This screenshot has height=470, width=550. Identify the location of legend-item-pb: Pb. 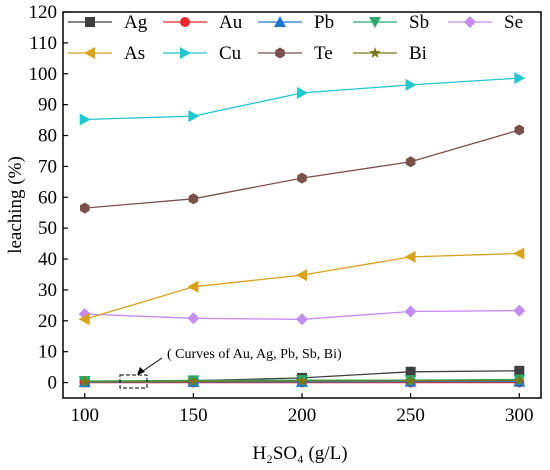
(296, 22).